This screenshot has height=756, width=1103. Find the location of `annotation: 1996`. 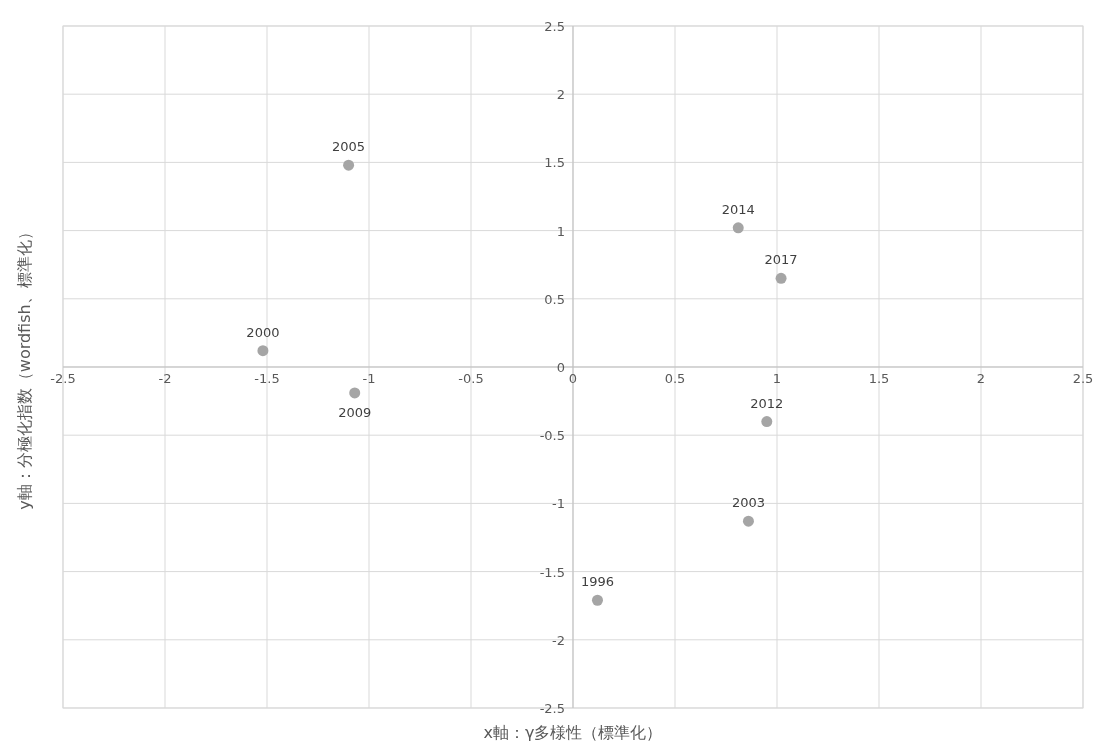

annotation: 1996 is located at coordinates (597, 582).